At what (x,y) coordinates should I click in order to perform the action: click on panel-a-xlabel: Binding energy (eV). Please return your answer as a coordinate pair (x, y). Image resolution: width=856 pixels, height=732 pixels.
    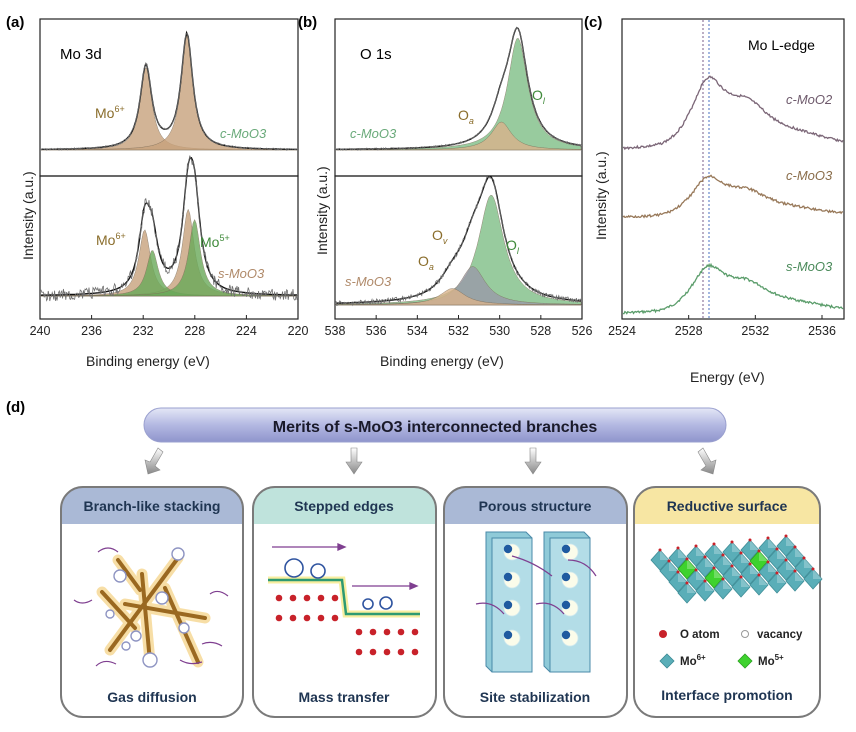
    Looking at the image, I should click on (148, 361).